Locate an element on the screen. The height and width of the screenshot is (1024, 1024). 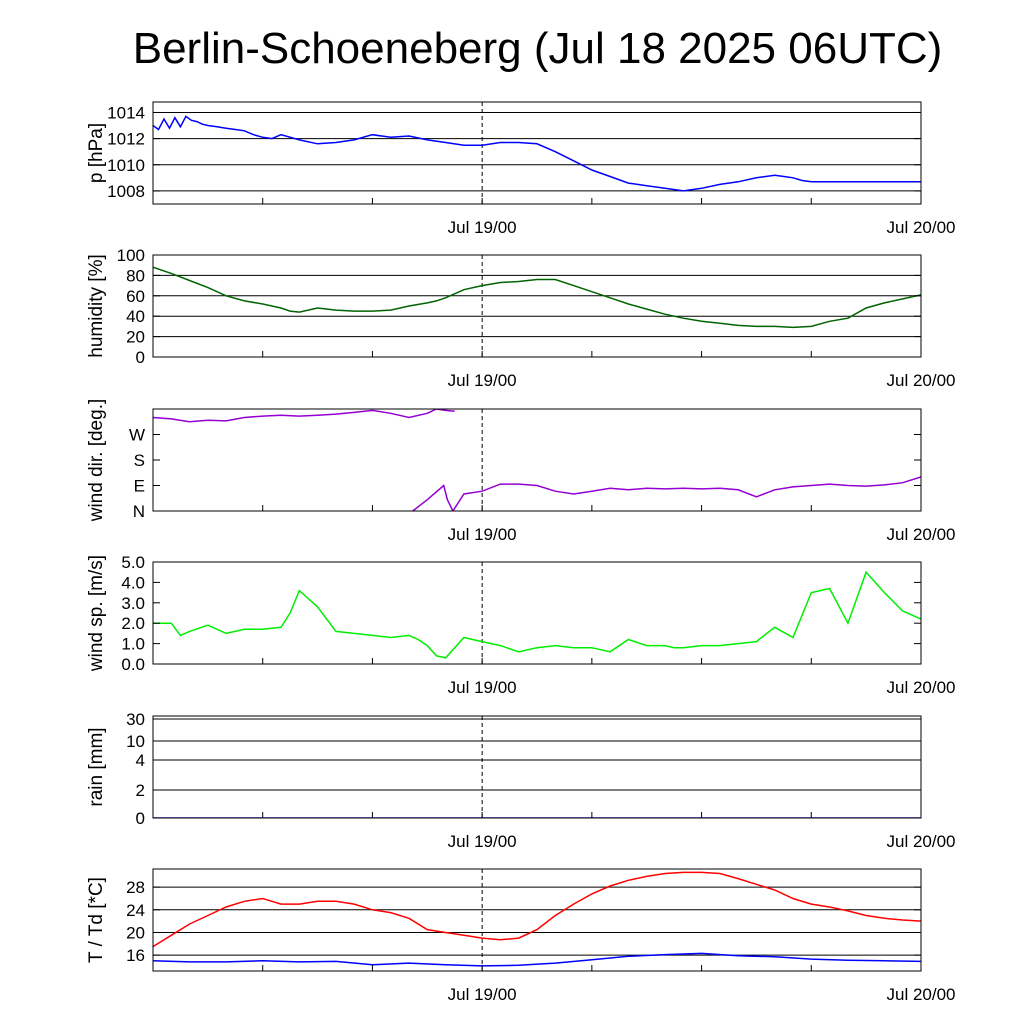
y-tick-label: E is located at coordinates (139, 486).